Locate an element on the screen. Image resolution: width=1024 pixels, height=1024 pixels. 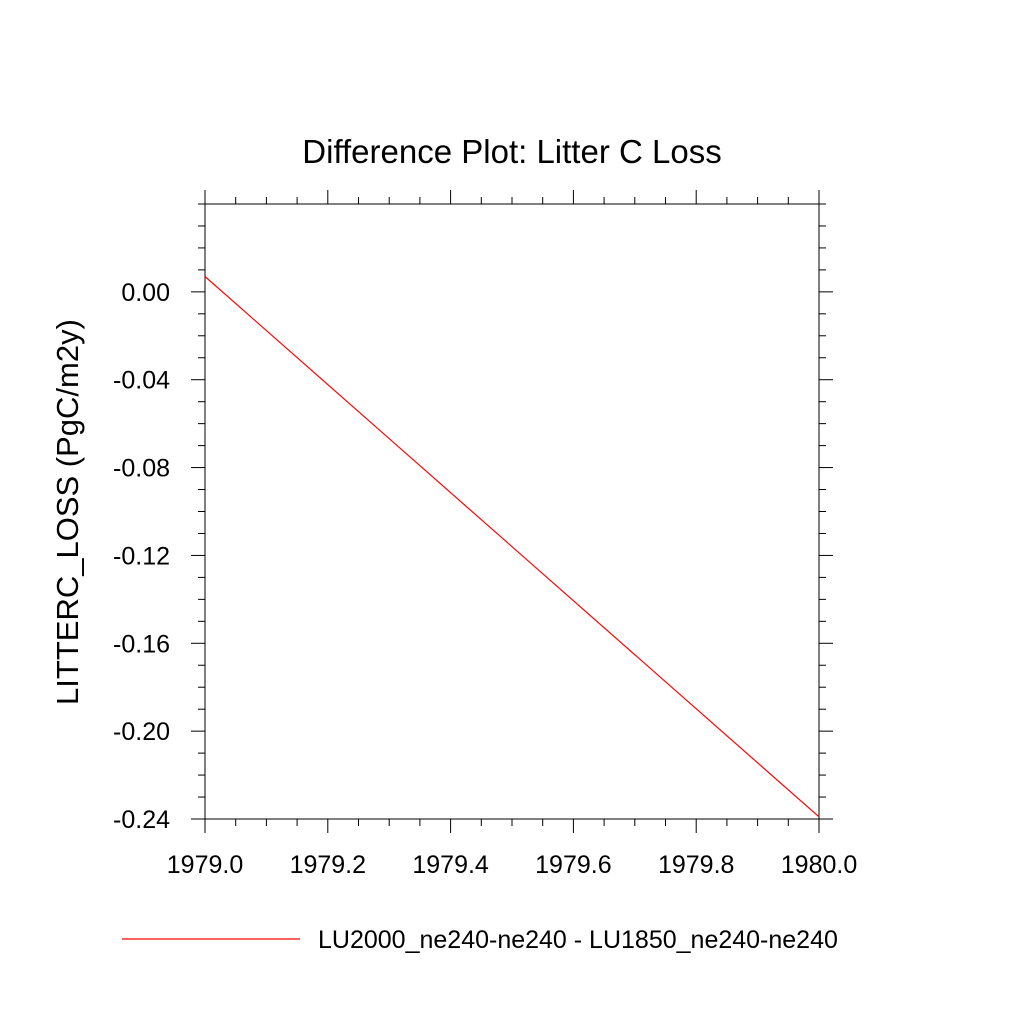
y-tick-label: -0.20 is located at coordinates (141, 732).